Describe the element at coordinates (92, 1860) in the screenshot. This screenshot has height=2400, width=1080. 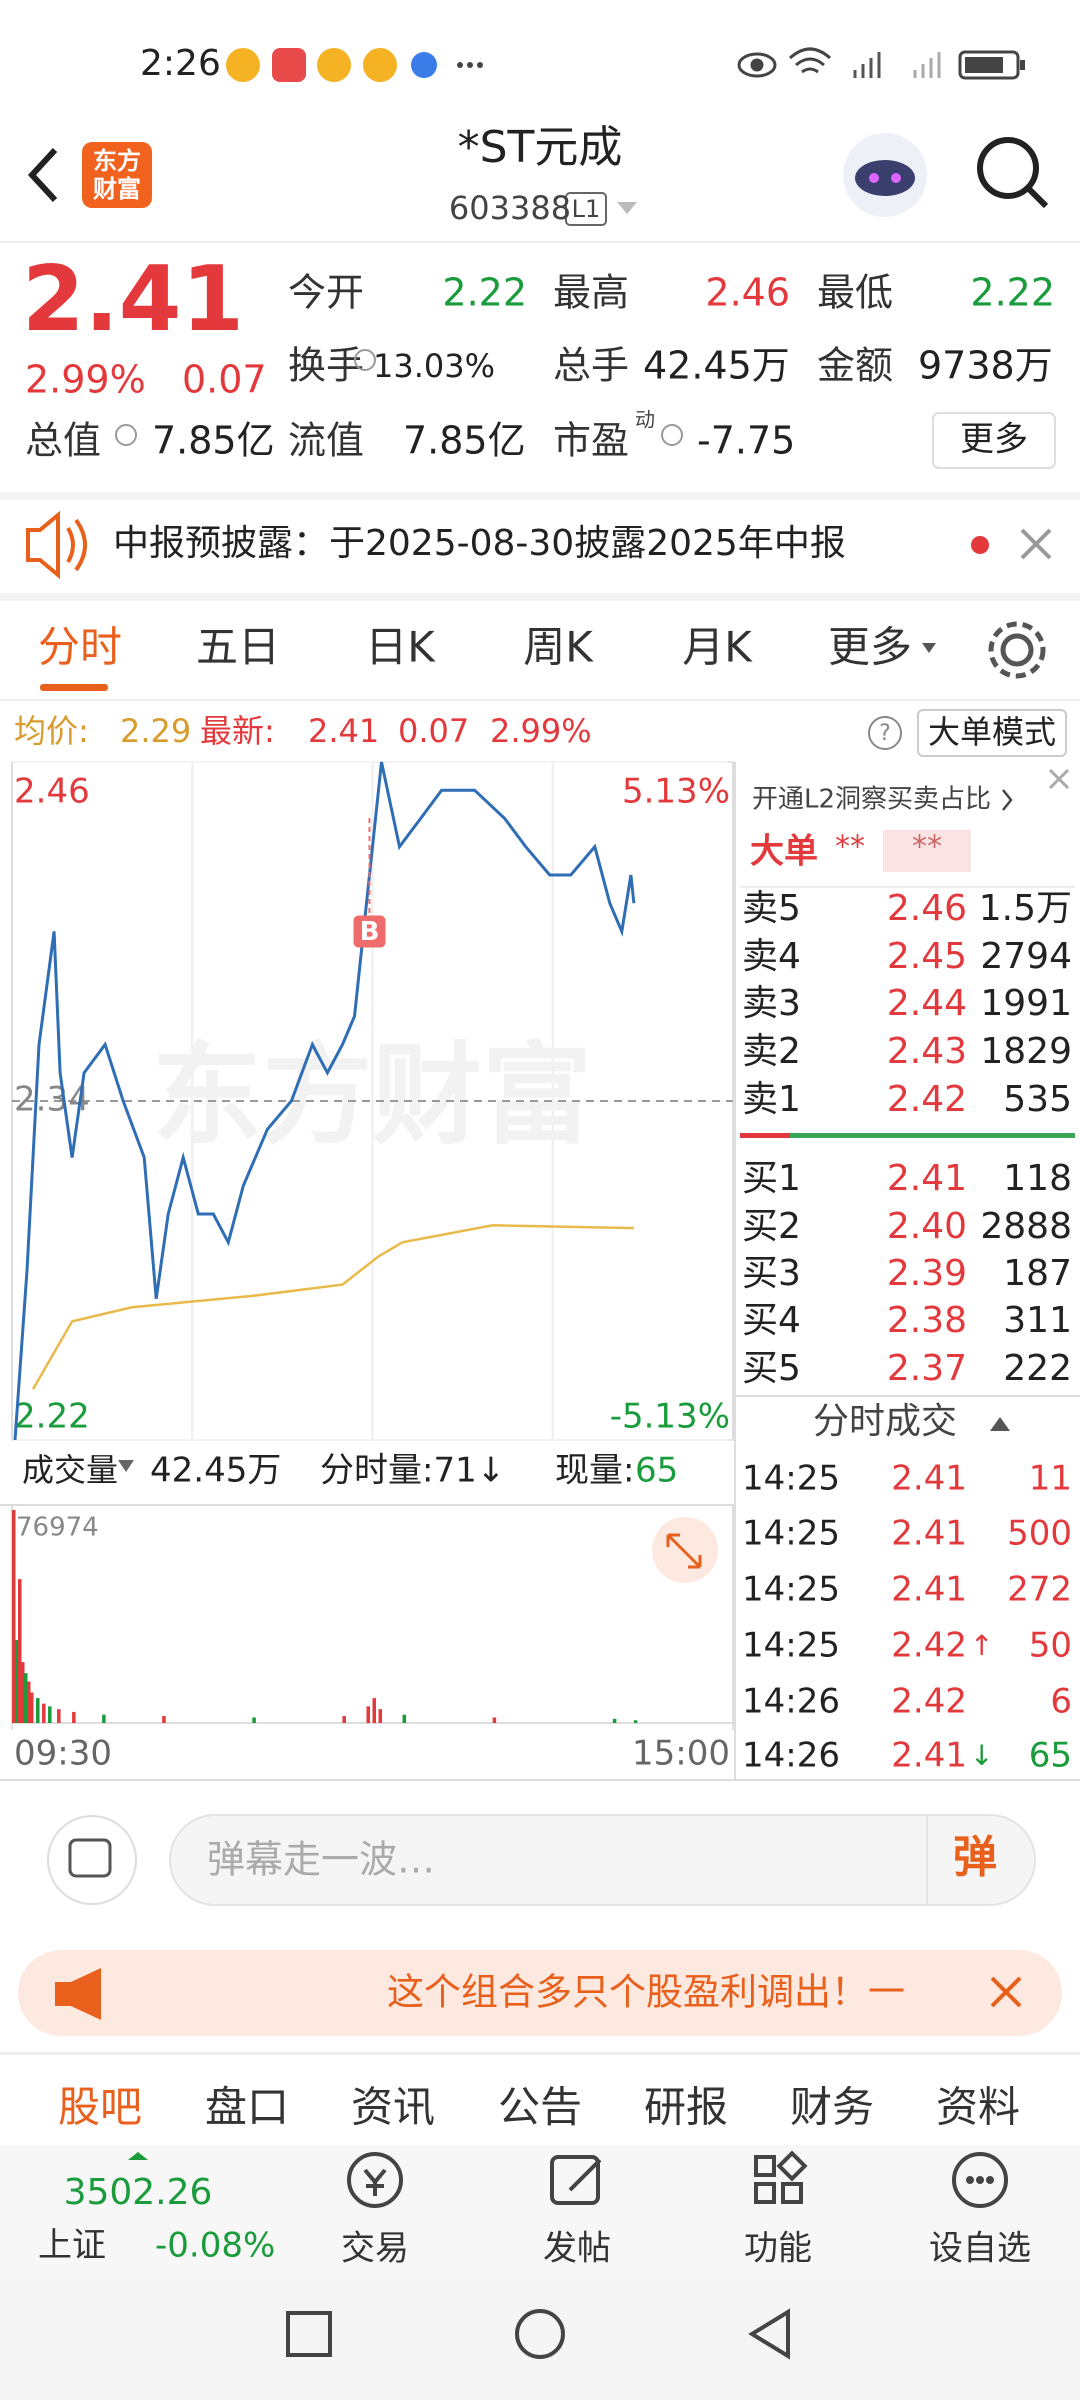
I see `comment-settings` at that location.